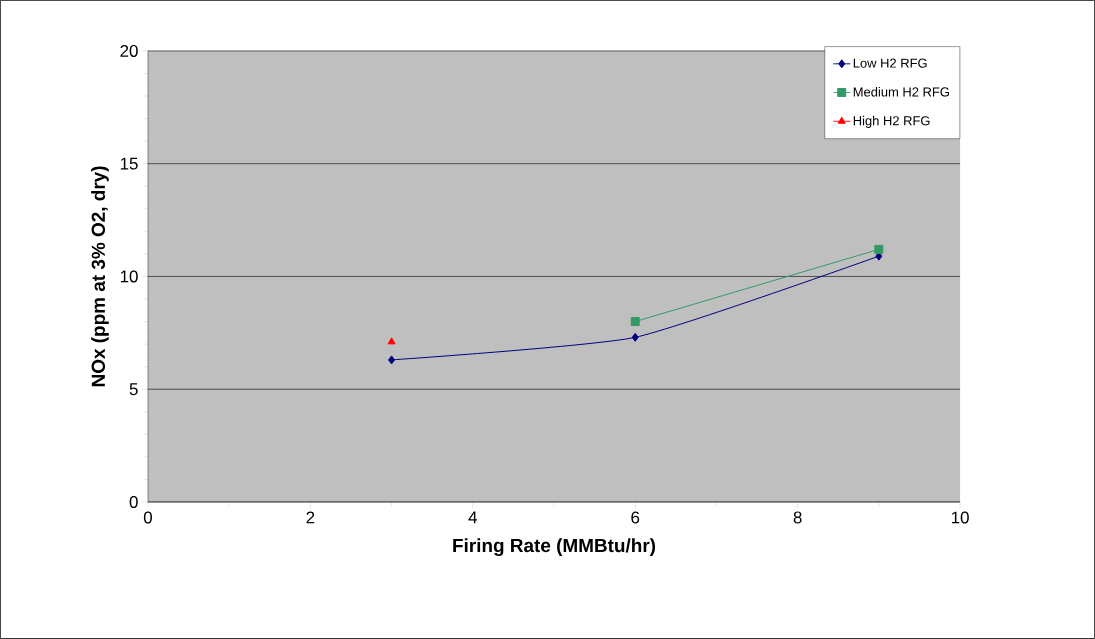 This screenshot has height=639, width=1095. Describe the element at coordinates (472, 517) in the screenshot. I see `x-tick-label: 4` at that location.